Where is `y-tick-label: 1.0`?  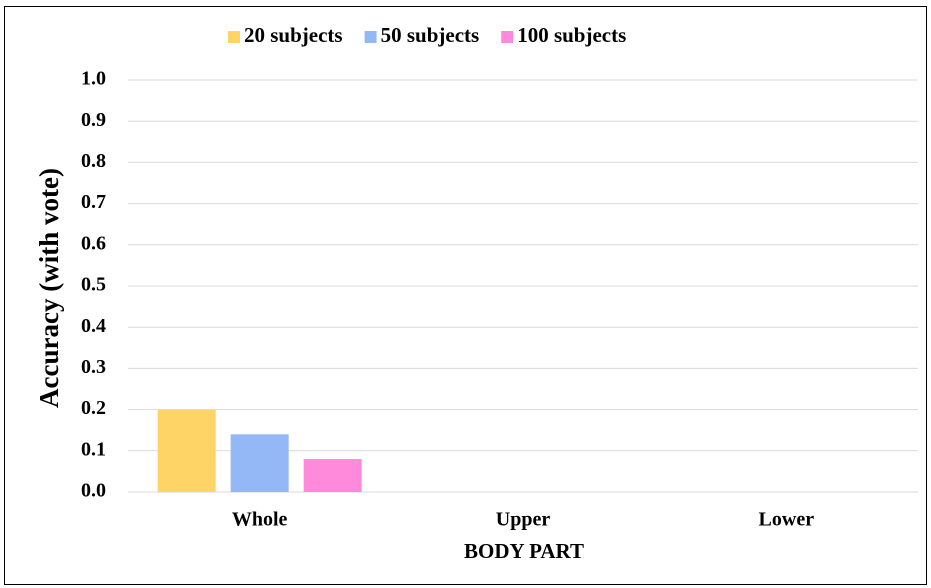
y-tick-label: 1.0 is located at coordinates (93, 79).